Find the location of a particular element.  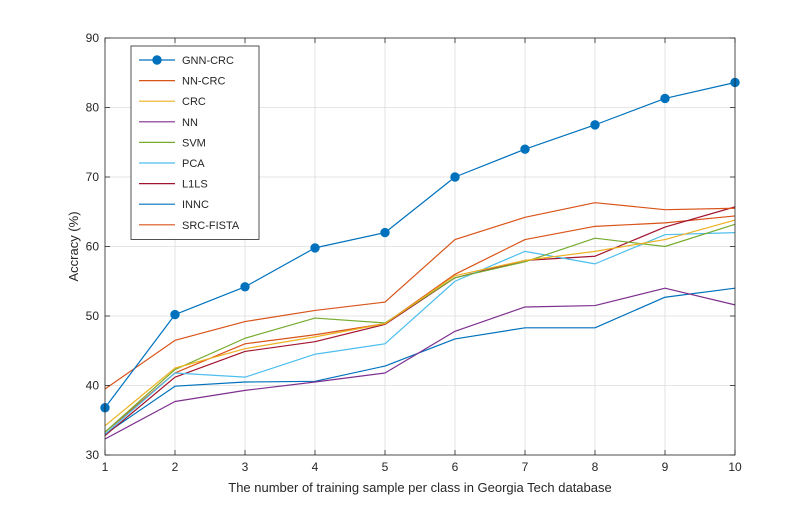

legend-label-gnn-crc: GNN-CRC is located at coordinates (208, 61).